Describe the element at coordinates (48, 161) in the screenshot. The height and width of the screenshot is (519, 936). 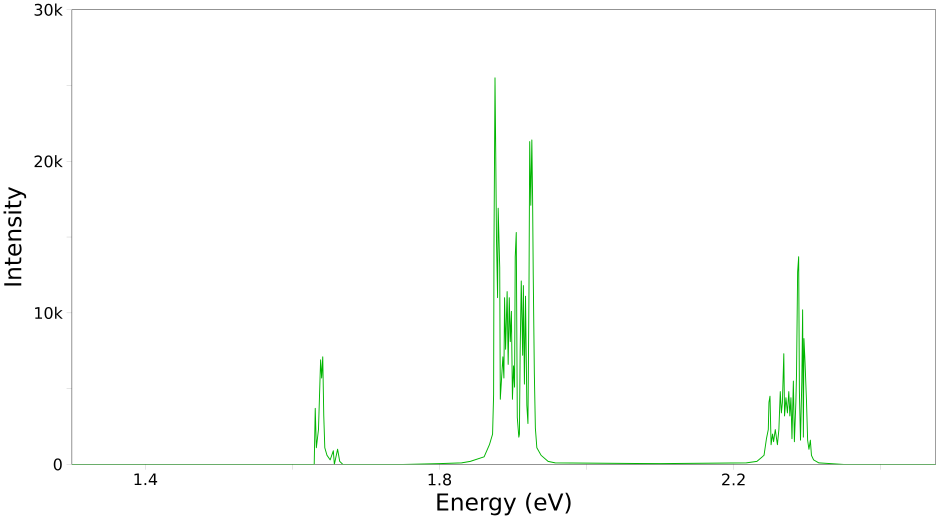
I see `y-tick-label: 20k` at that location.